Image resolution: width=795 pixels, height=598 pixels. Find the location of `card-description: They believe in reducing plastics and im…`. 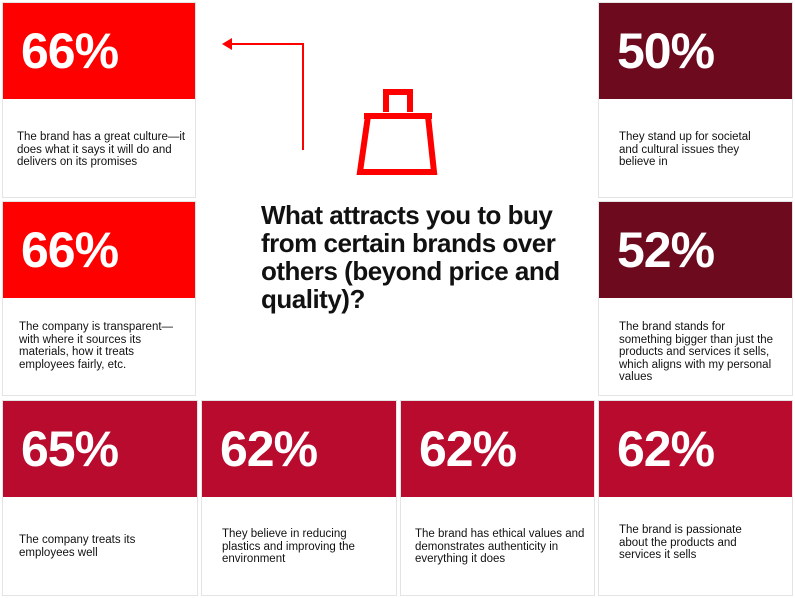

card-description: They believe in reducing plastics and im… is located at coordinates (288, 546).